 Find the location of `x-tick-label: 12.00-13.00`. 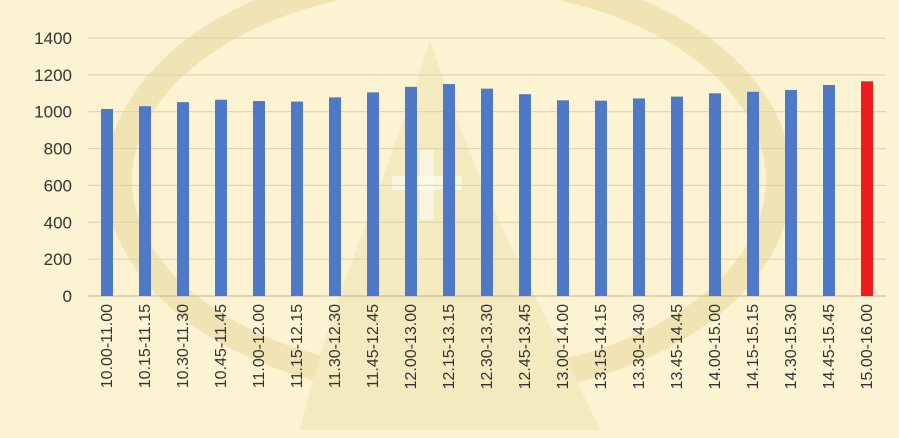

x-tick-label: 12.00-13.00 is located at coordinates (411, 347).